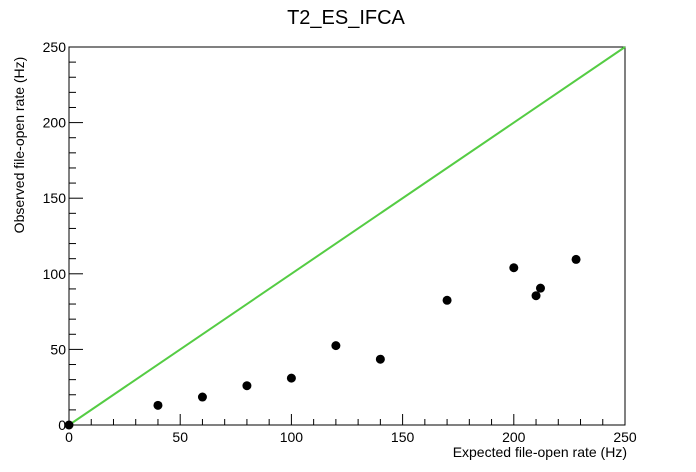  I want to click on y-tick-label: 100, so click(55, 274).